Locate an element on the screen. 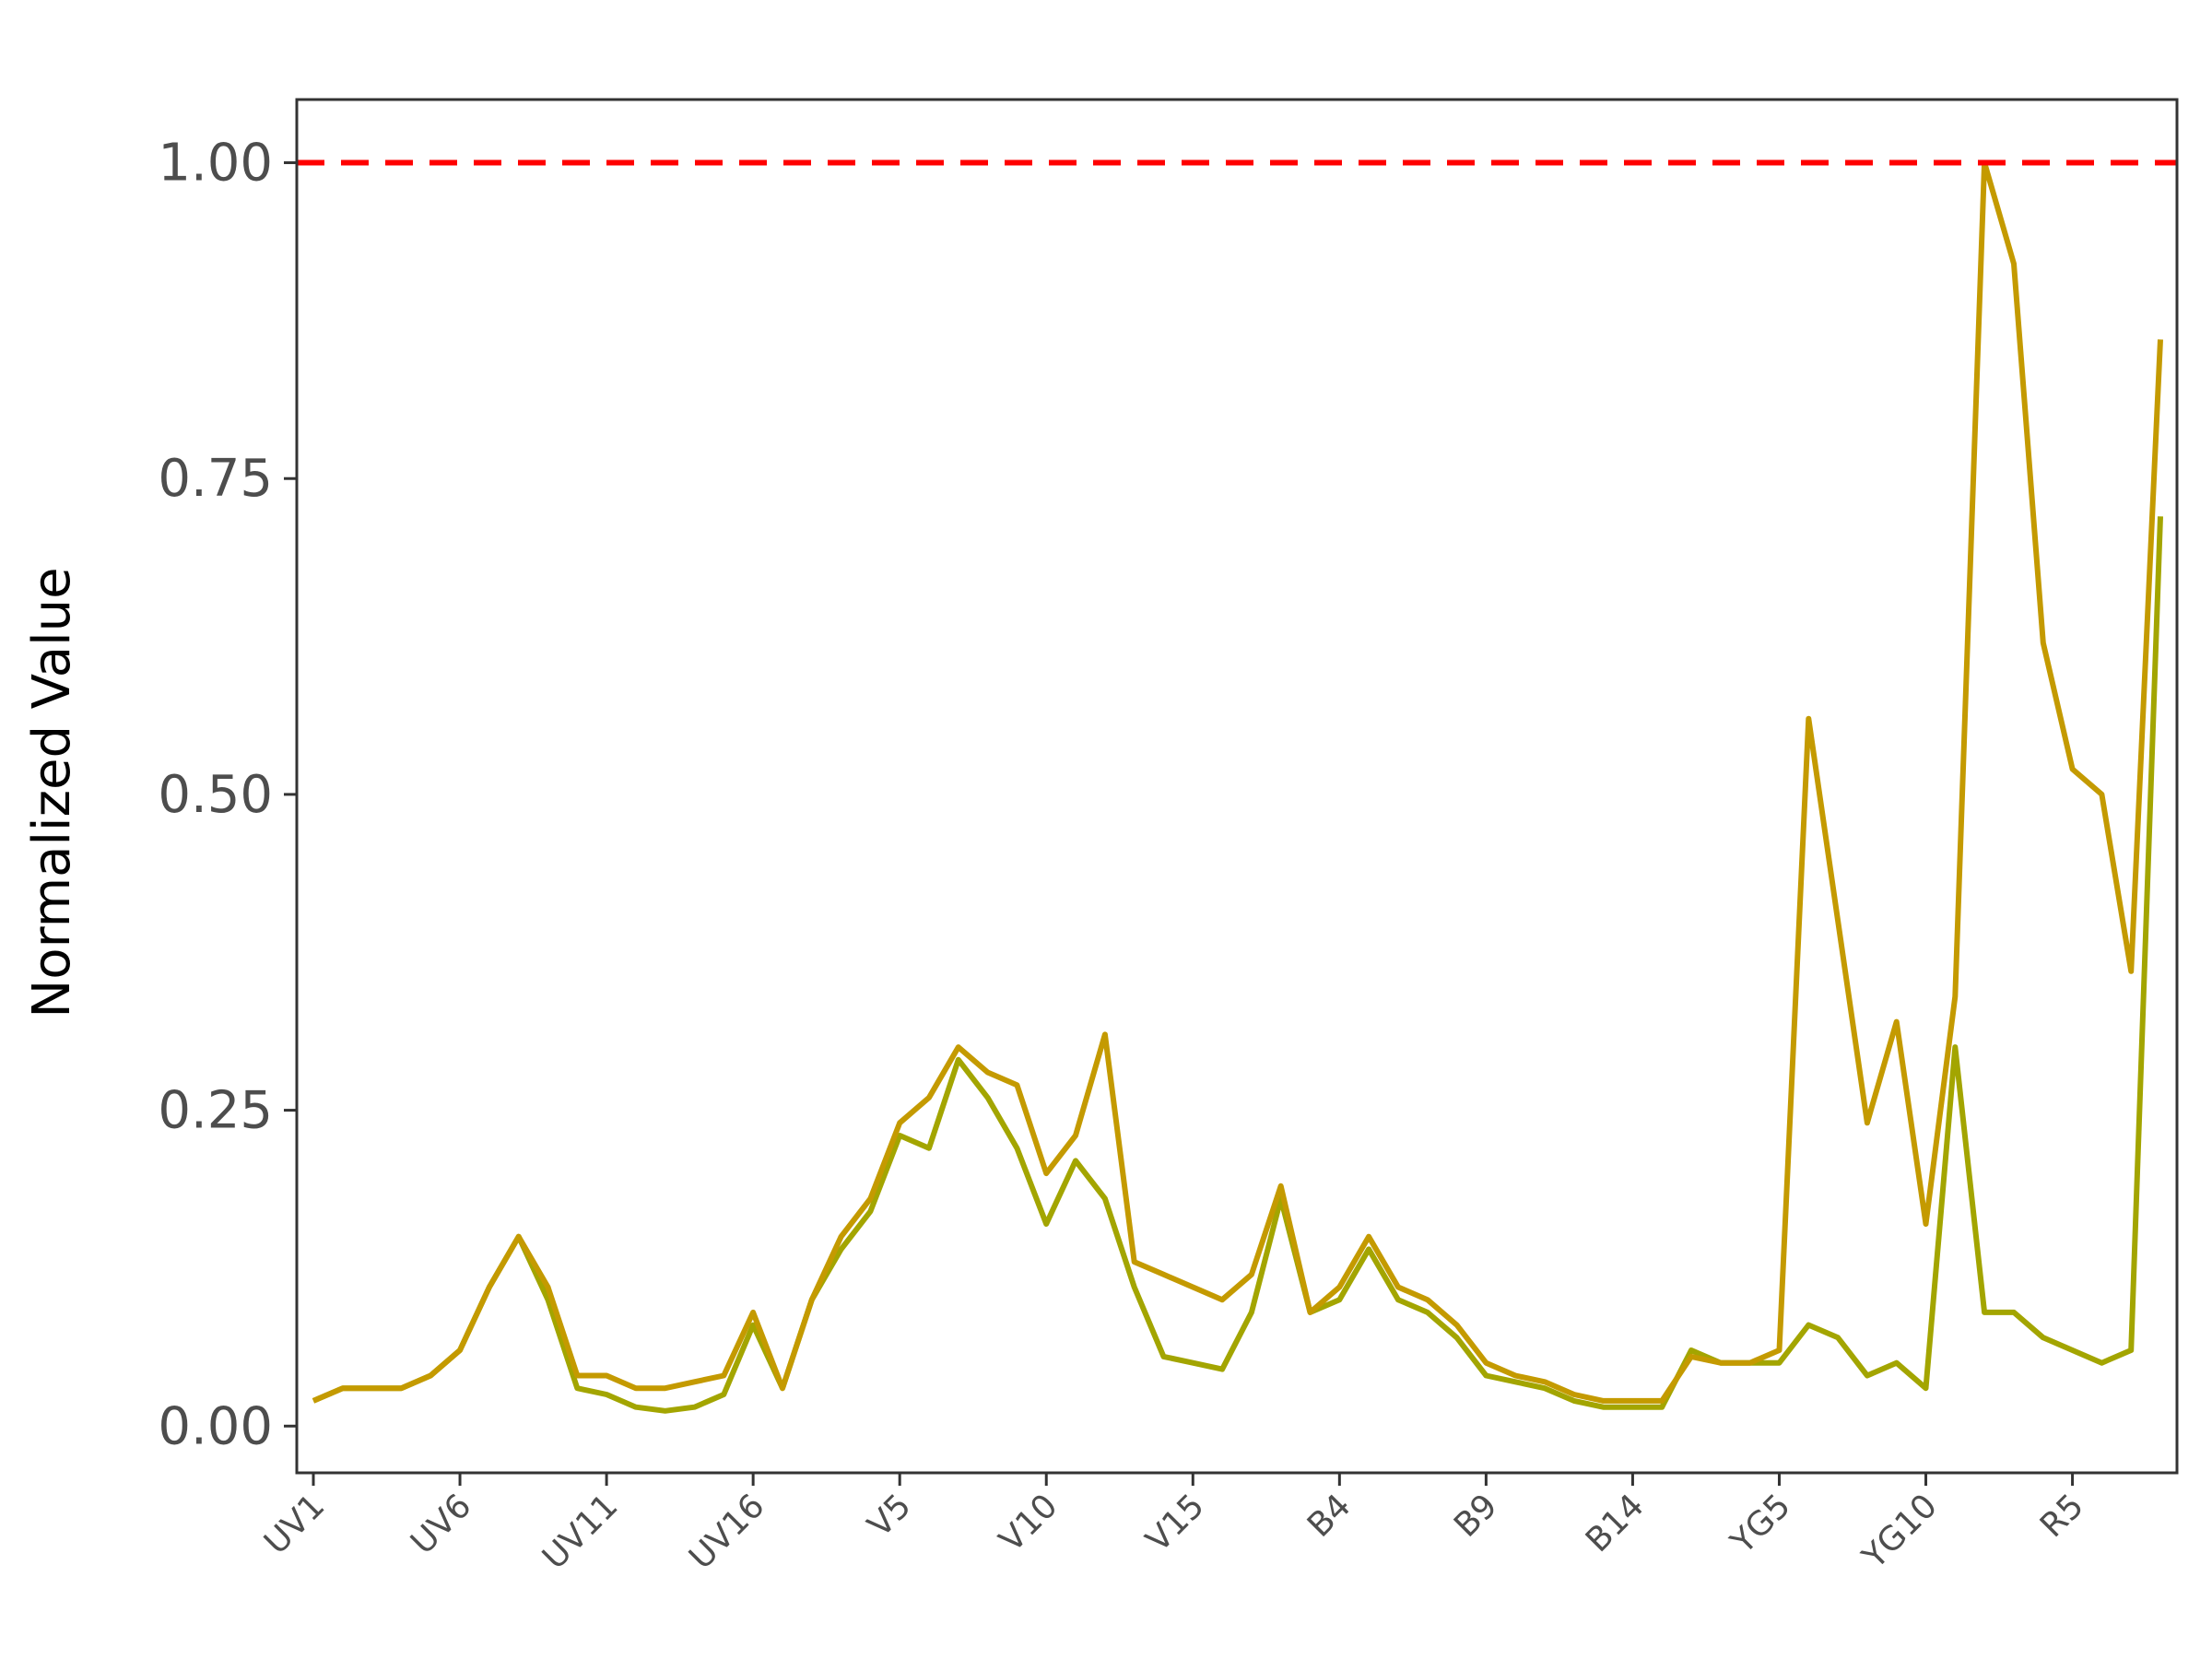 This screenshot has width=2212, height=1659. y-tick-label: 0.00 is located at coordinates (215, 1426).